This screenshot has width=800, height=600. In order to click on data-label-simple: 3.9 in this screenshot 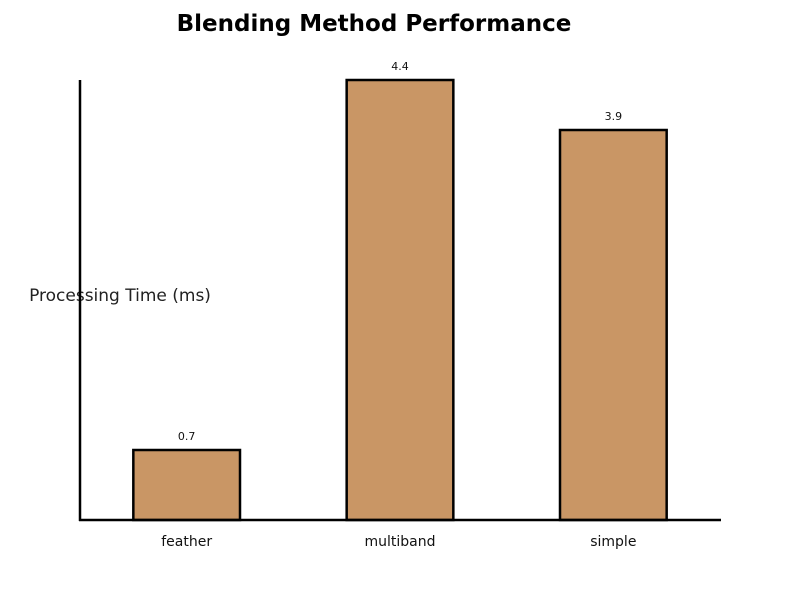, I will do `click(614, 116)`.